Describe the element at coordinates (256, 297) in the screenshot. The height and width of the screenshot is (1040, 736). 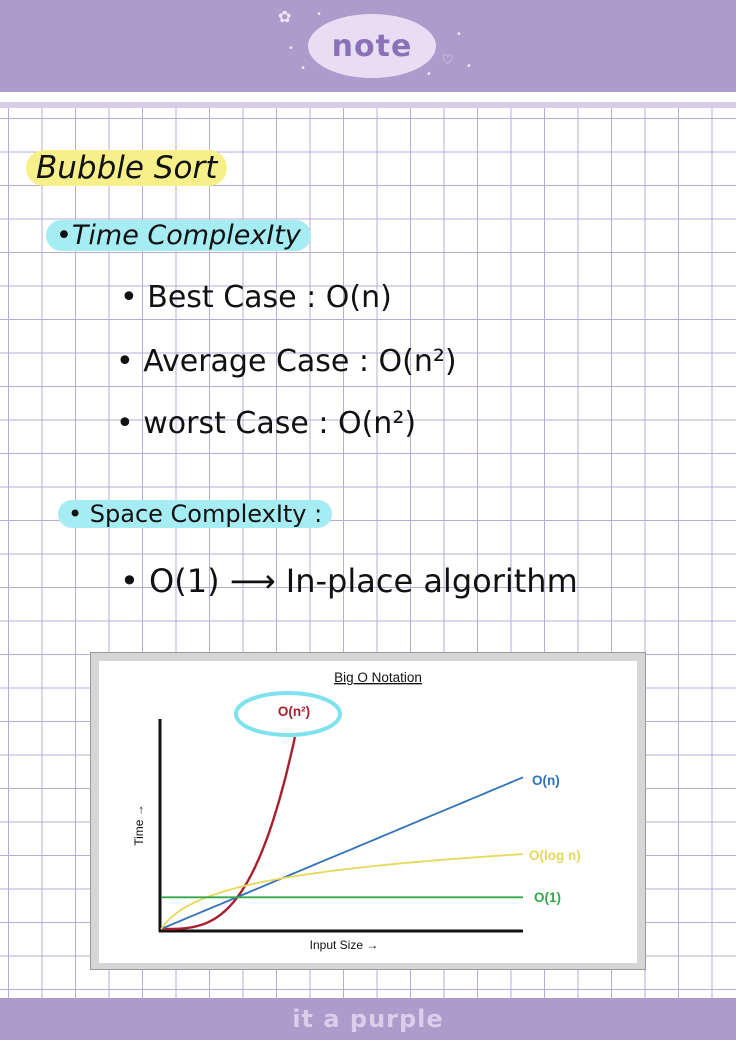
I see `best-case-item: • Best Case : O(n)` at that location.